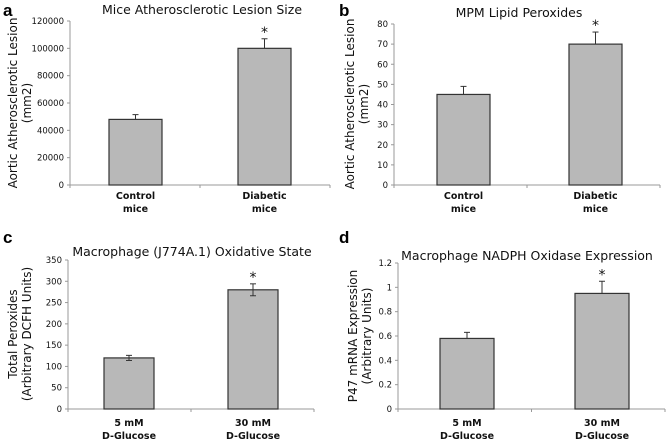 This screenshot has height=444, width=671. What do you see at coordinates (382, 126) in the screenshot?
I see `y-tick-label: 30` at bounding box center [382, 126].